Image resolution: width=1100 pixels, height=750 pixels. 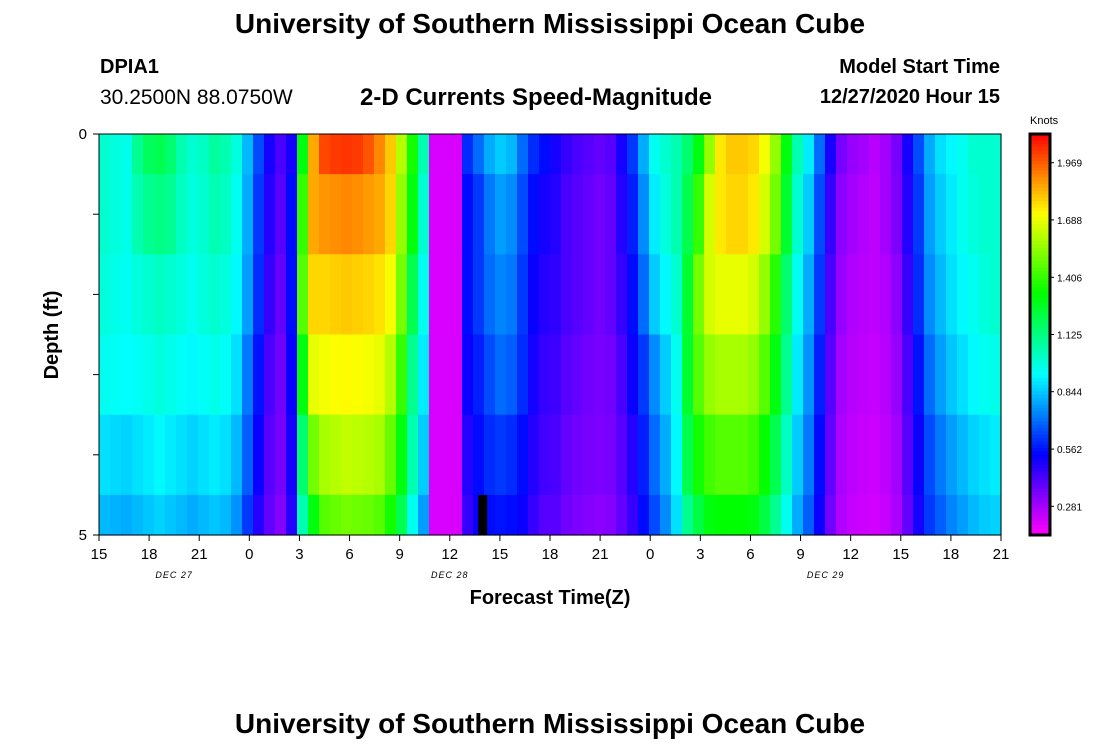 I want to click on model-start-label: Model Start Time, so click(x=919, y=67).